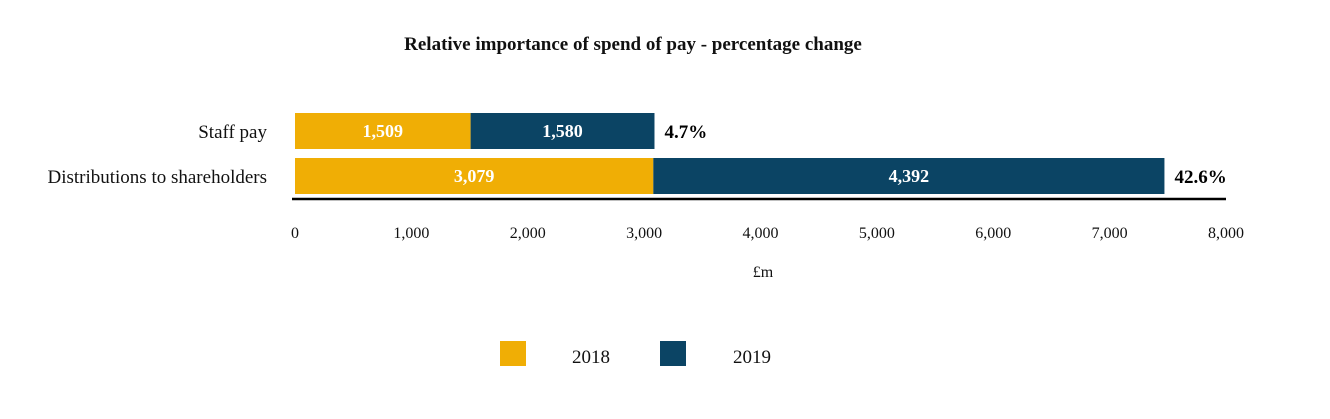 This screenshot has height=419, width=1330. I want to click on bar-value-label-2018-distributions-to-shareholders: 3,079, so click(474, 176).